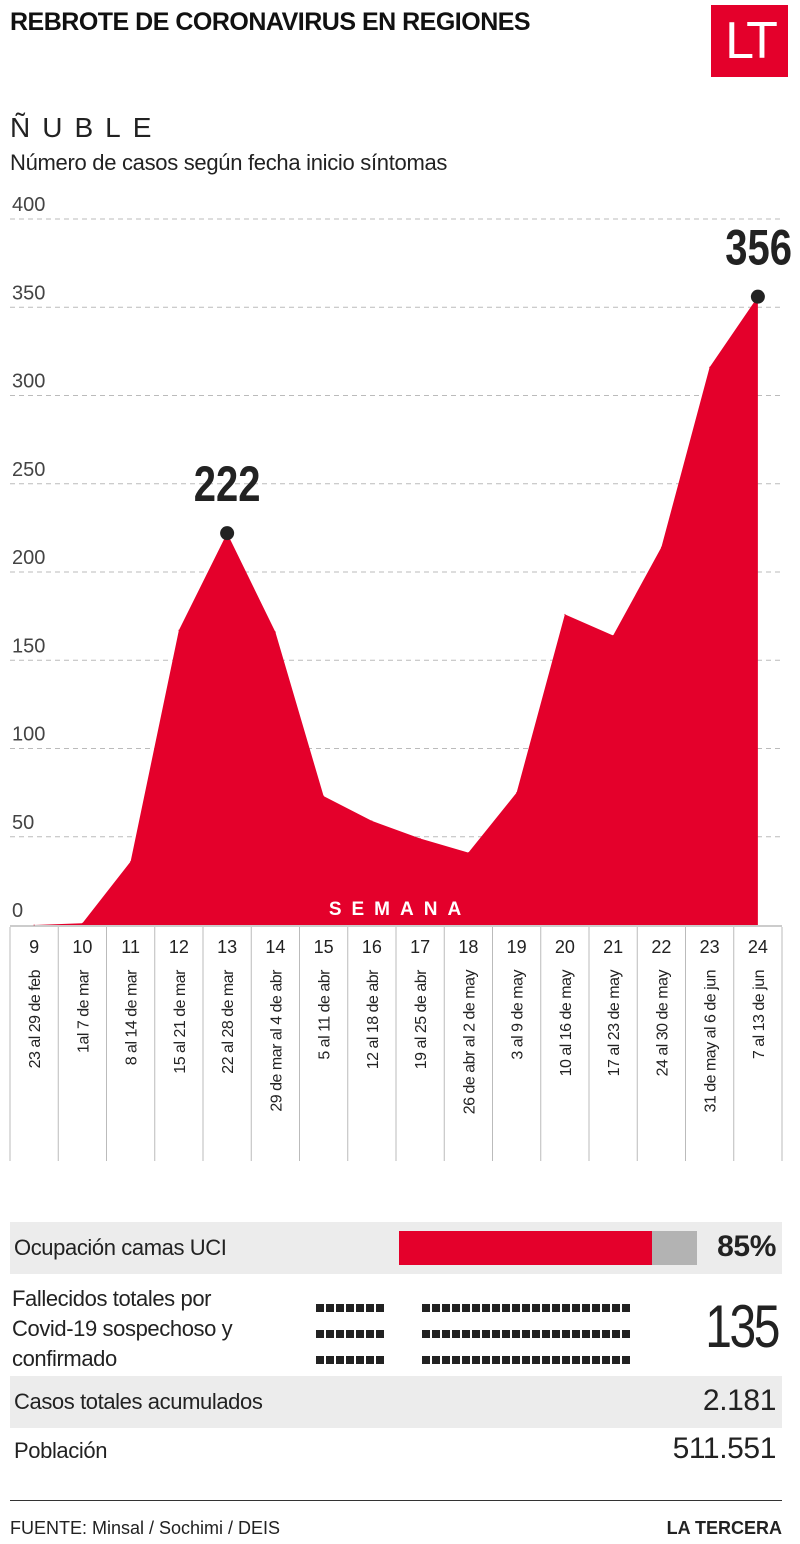  I want to click on week-range-label: 26 de abr al 2 de may, so click(469, 1042).